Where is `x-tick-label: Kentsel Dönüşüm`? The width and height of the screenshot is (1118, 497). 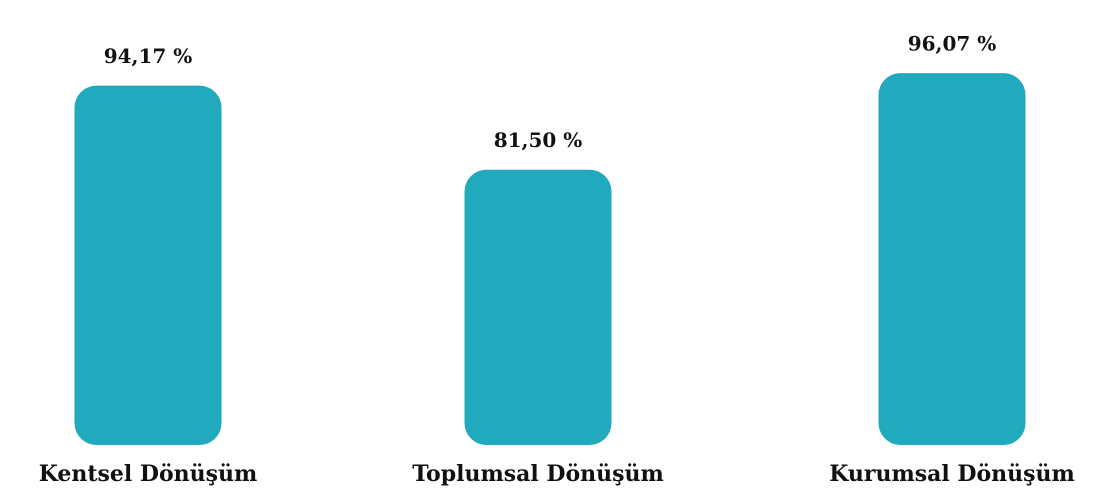 x-tick-label: Kentsel Dönüşüm is located at coordinates (148, 474).